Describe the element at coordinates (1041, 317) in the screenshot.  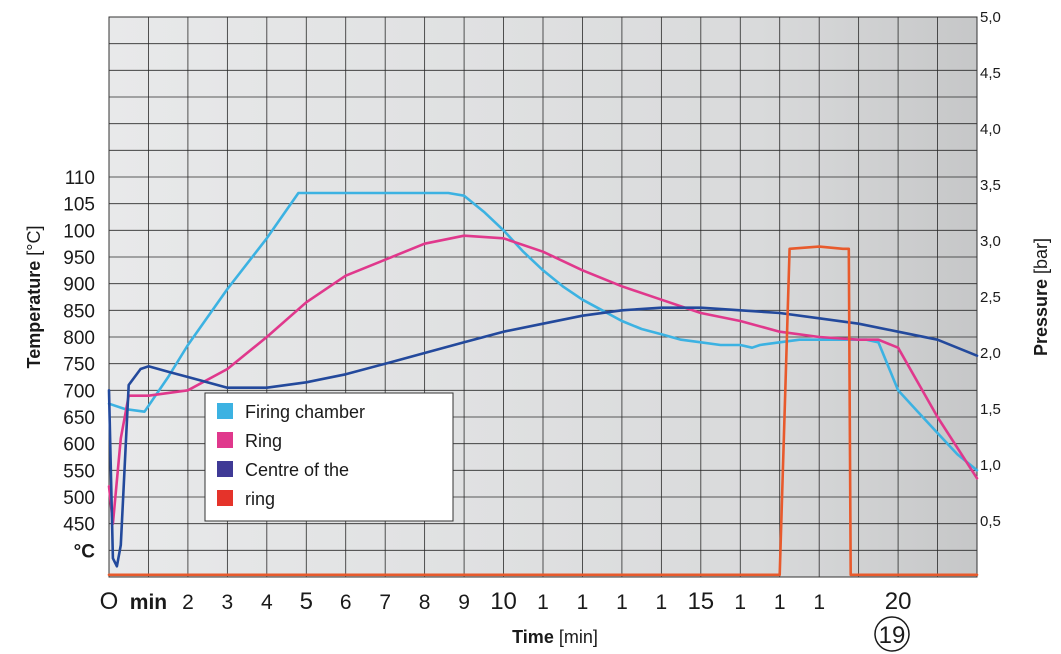
I see `y2-axis-label-bold: Pressure` at that location.